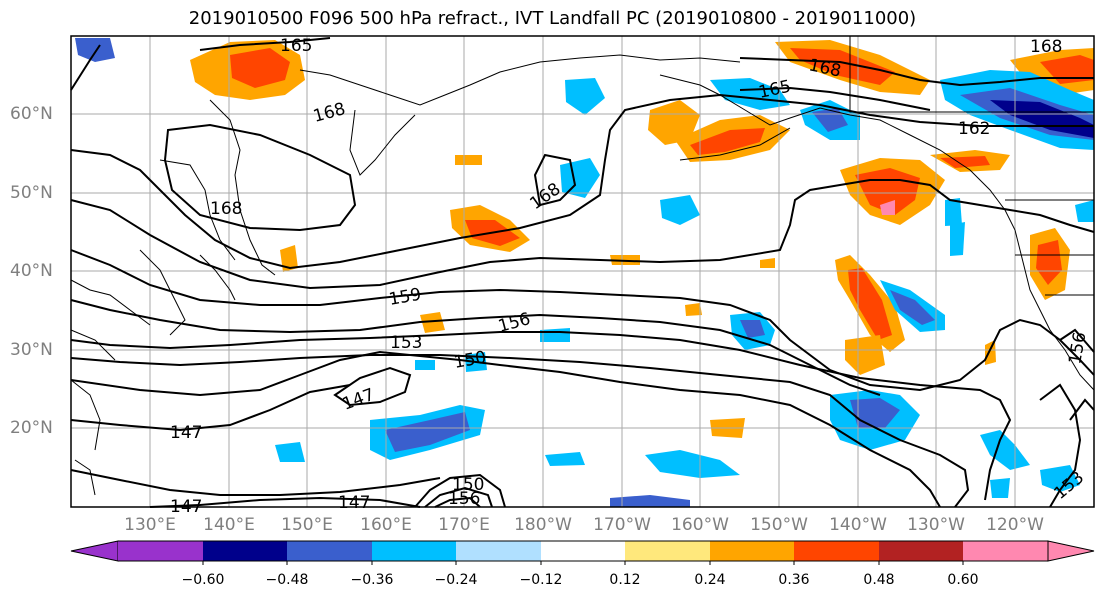 The height and width of the screenshot is (601, 1105). What do you see at coordinates (31, 350) in the screenshot?
I see `lat-label: 30°N` at bounding box center [31, 350].